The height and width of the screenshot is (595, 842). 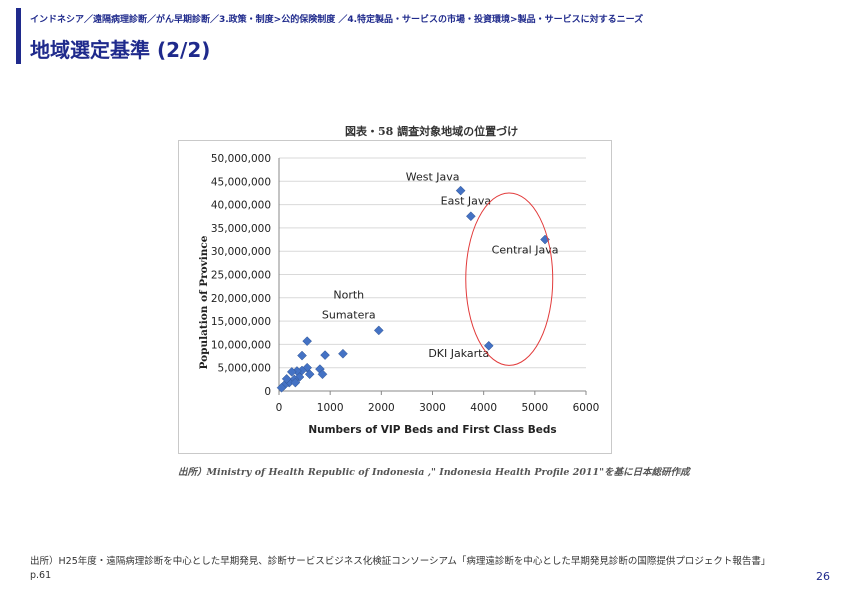 I want to click on x-tick-label: 5000, so click(x=534, y=408).